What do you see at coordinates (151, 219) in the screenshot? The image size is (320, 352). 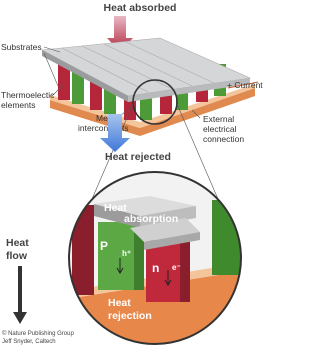 I see `heat-absorption-label: absorption` at bounding box center [151, 219].